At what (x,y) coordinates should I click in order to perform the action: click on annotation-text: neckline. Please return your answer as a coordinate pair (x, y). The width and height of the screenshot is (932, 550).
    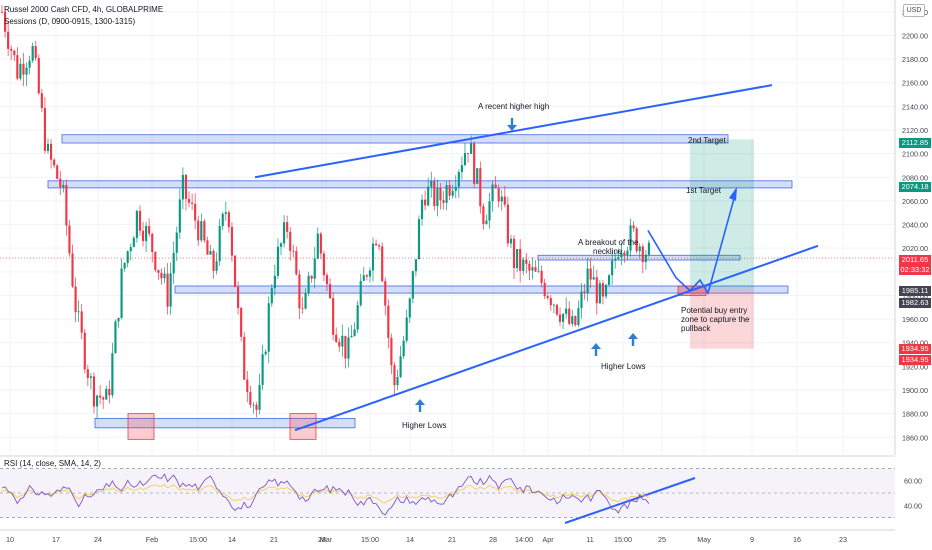
    Looking at the image, I should click on (608, 251).